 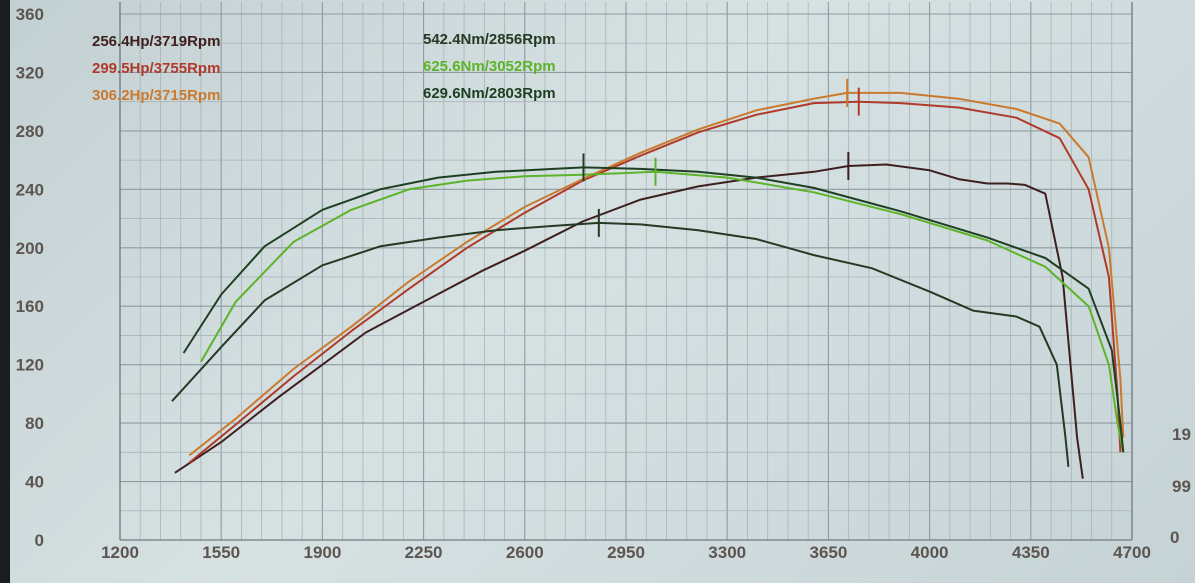 I want to click on right-axis-labels: 0 99 19, so click(x=1180, y=486).